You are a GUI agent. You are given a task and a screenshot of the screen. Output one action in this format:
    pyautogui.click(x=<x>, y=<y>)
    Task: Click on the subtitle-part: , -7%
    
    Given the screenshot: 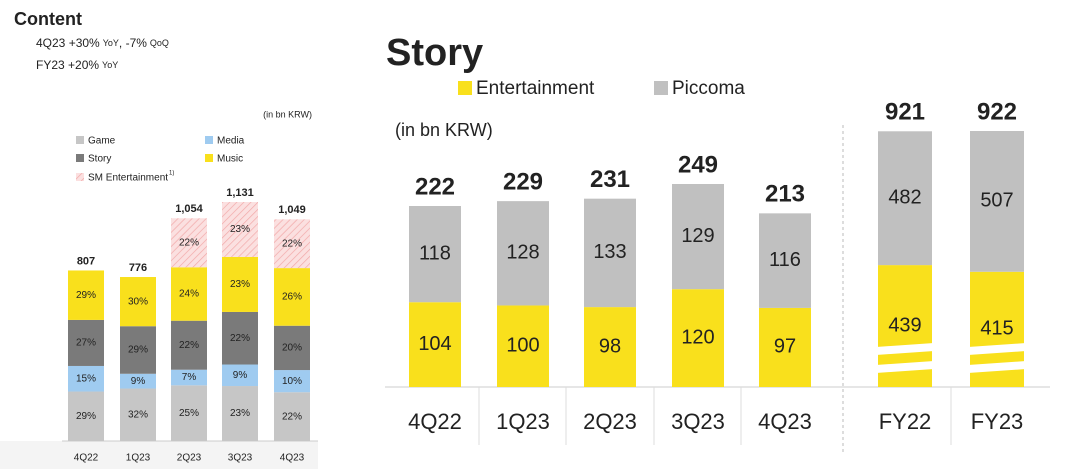 What is the action you would take?
    pyautogui.click(x=133, y=43)
    